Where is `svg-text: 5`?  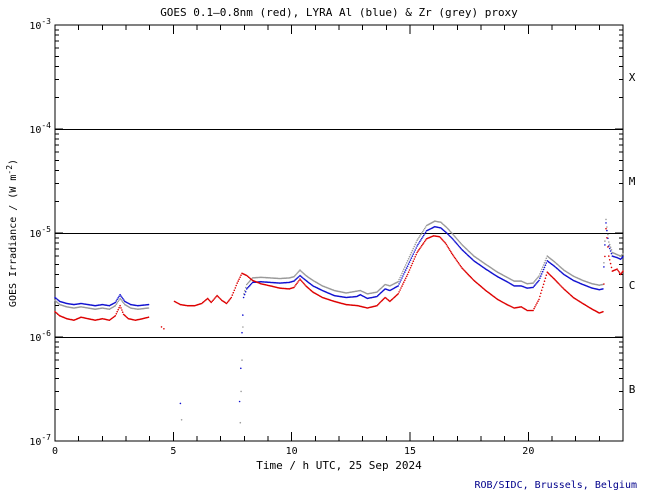
svg-text: 5 is located at coordinates (173, 451).